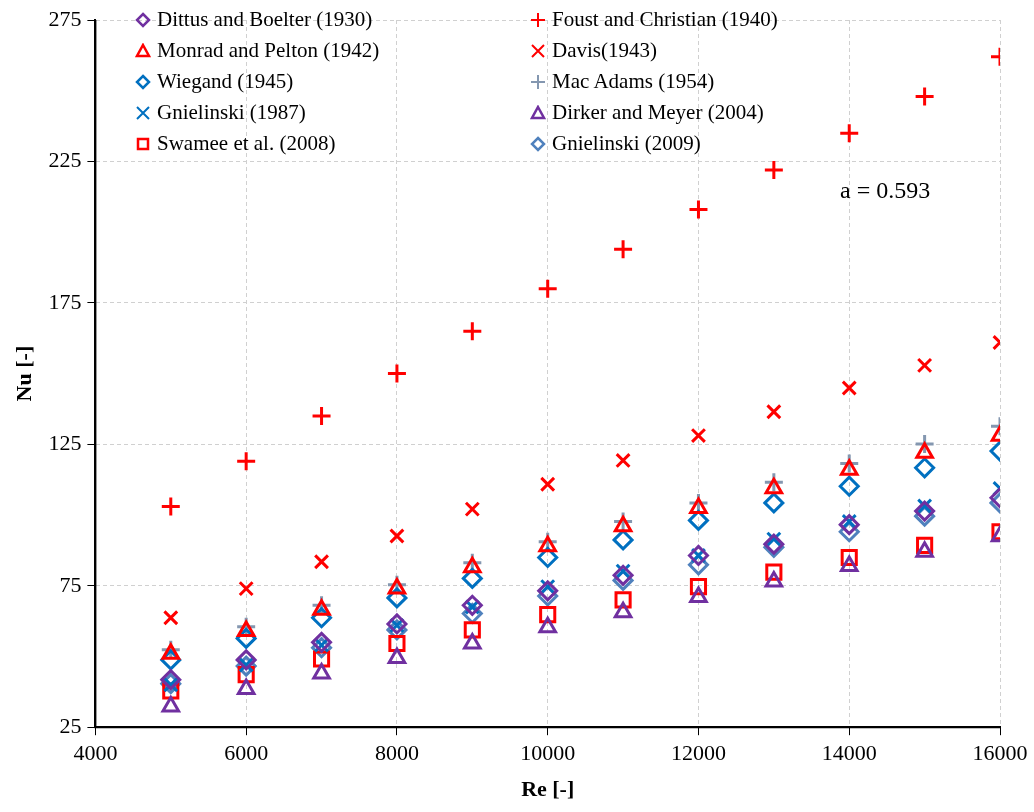  What do you see at coordinates (698, 753) in the screenshot?
I see `x-tick-label: 12000` at bounding box center [698, 753].